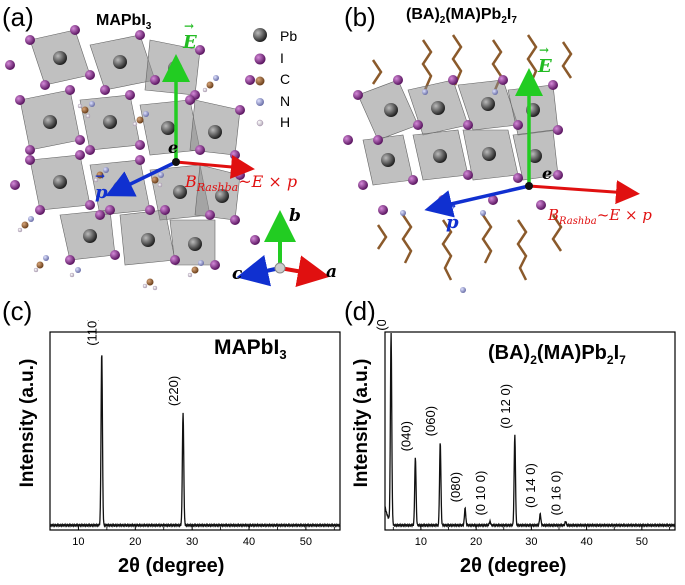 The height and width of the screenshot is (585, 685). Describe the element at coordinates (430, 421) in the screenshot. I see `peak-label: (060)` at that location.